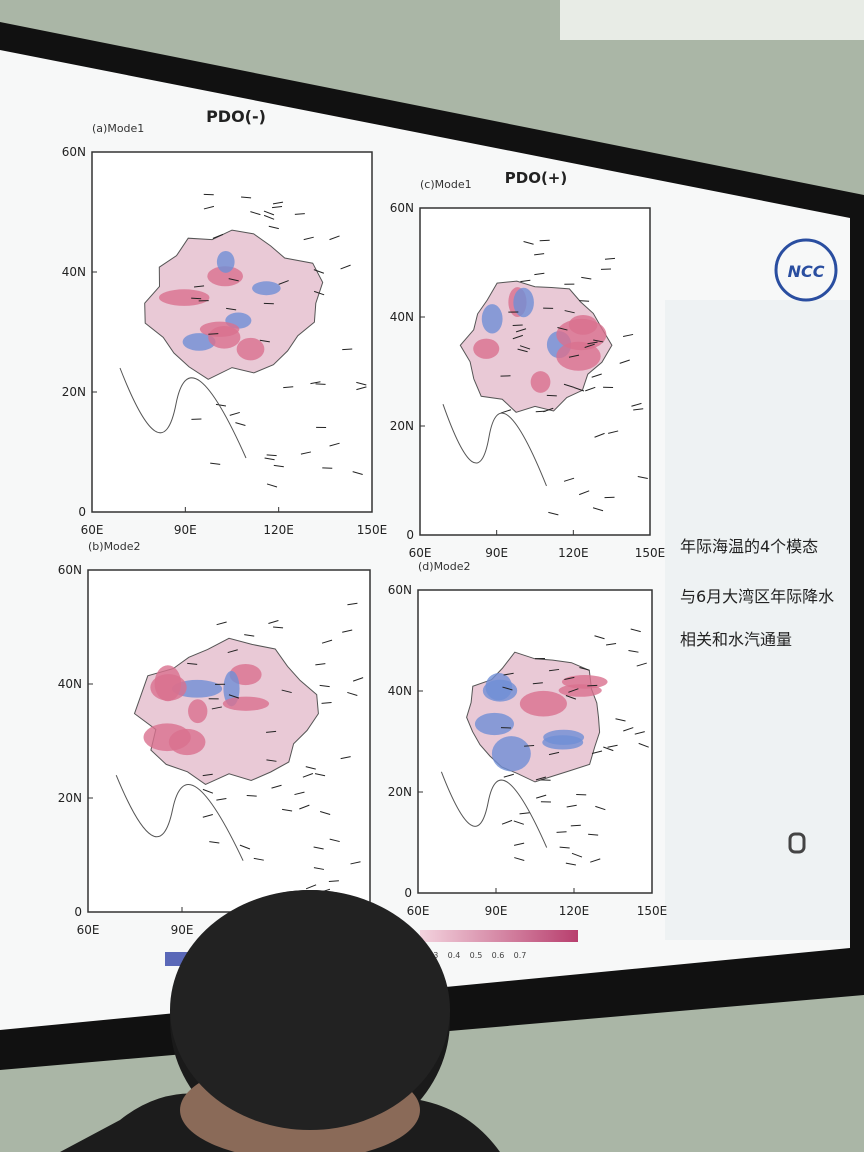  What do you see at coordinates (446, 184) in the screenshot?
I see `panel-label: (c)Mode1` at bounding box center [446, 184].